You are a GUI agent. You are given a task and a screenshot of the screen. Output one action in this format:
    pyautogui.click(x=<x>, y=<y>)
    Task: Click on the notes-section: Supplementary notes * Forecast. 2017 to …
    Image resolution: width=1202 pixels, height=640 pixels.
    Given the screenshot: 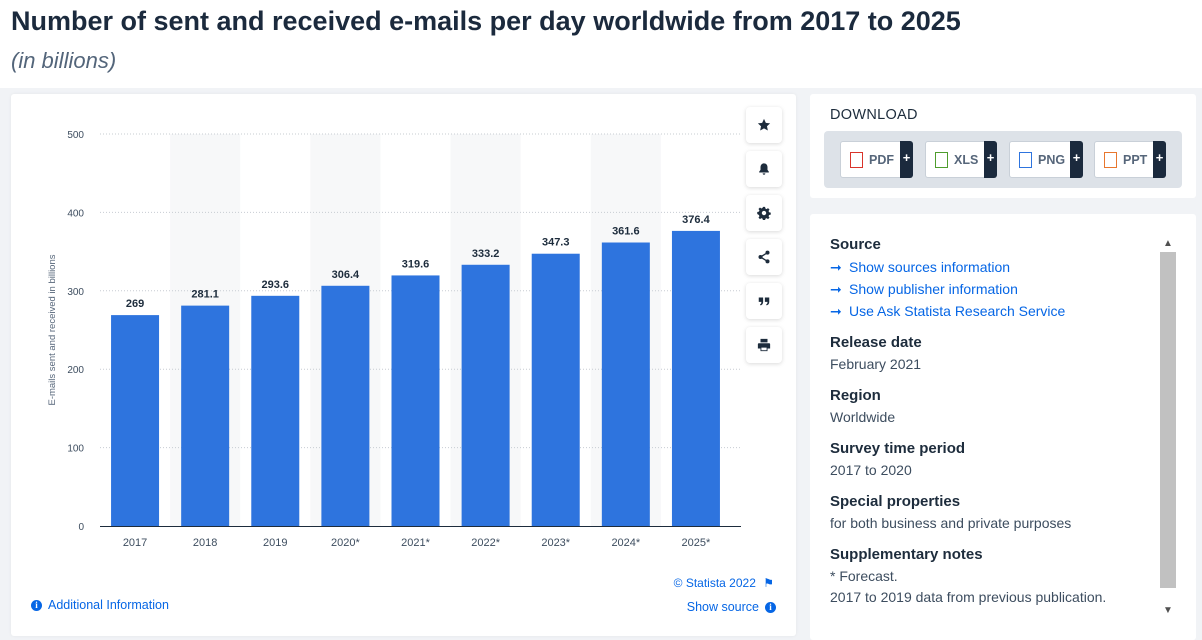 What is the action you would take?
    pyautogui.click(x=990, y=577)
    